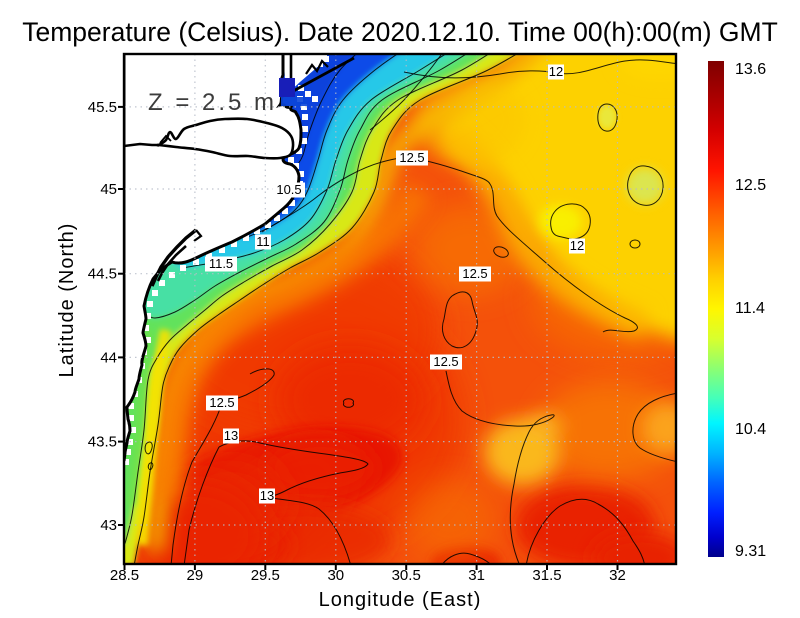  I want to click on svg-text: Latitude (North), so click(67, 300).